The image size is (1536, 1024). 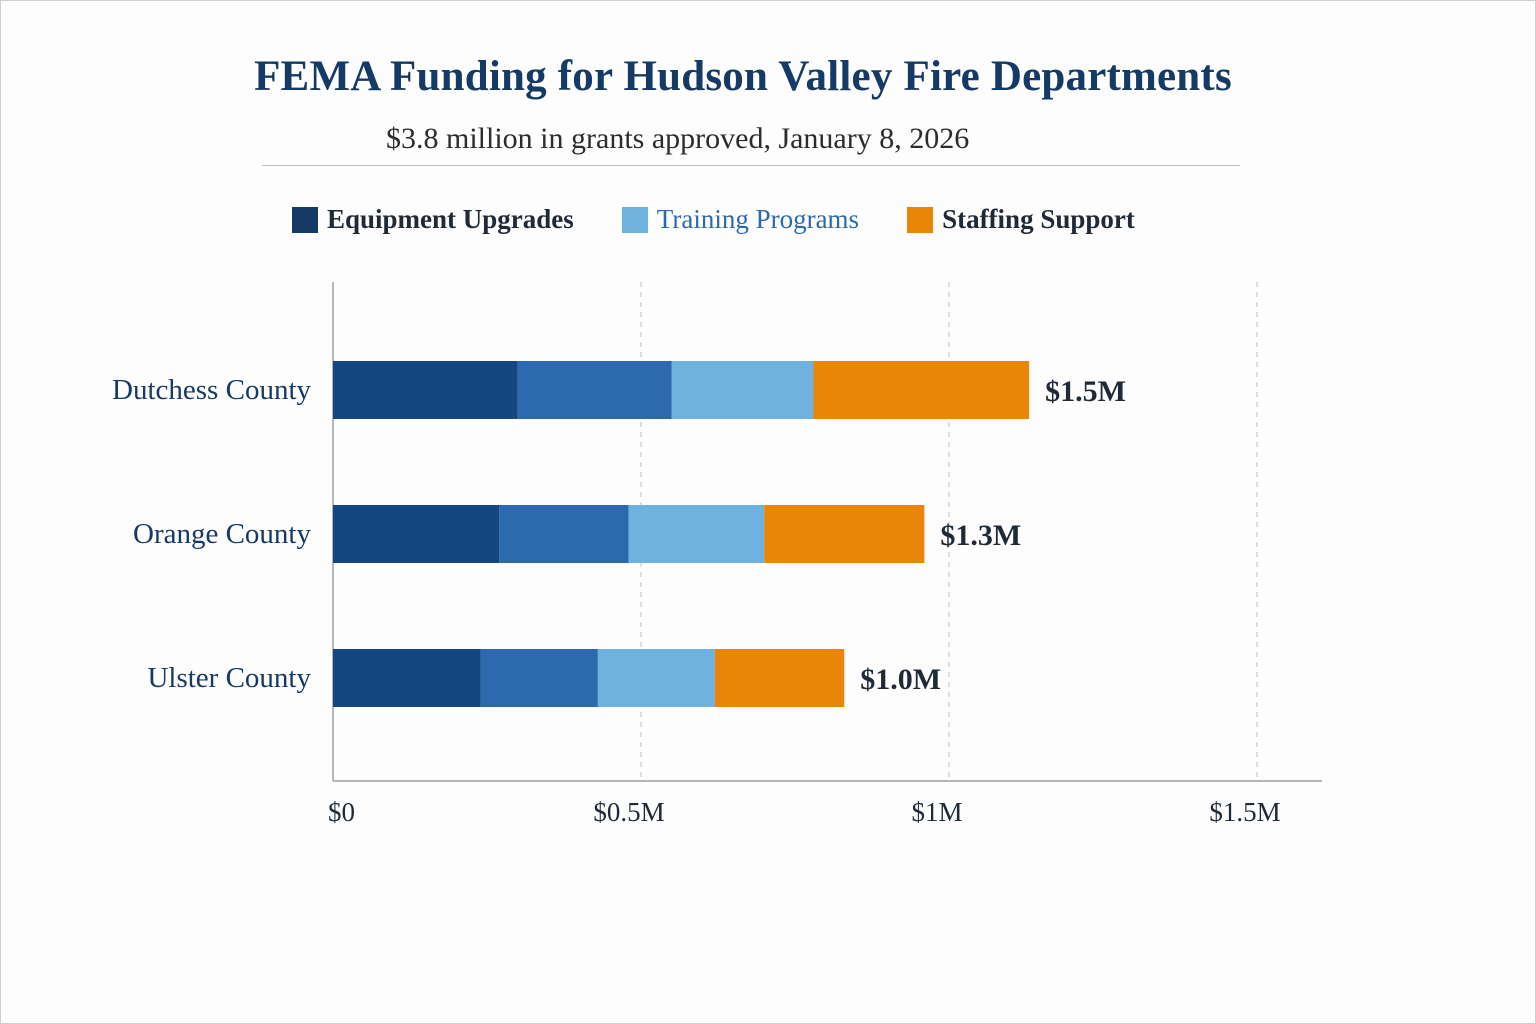 I want to click on legend-item-training: Training Programs, so click(x=740, y=219).